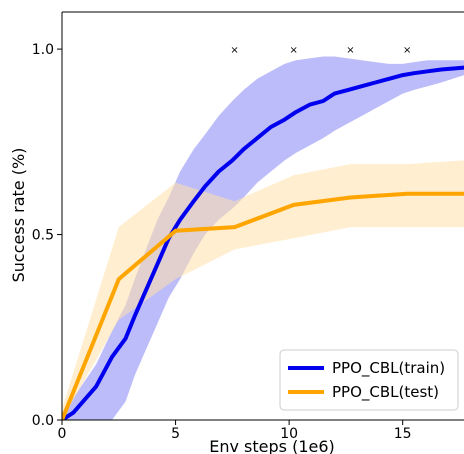  Describe the element at coordinates (43, 421) in the screenshot. I see `y-tick-label: 0.0` at that location.